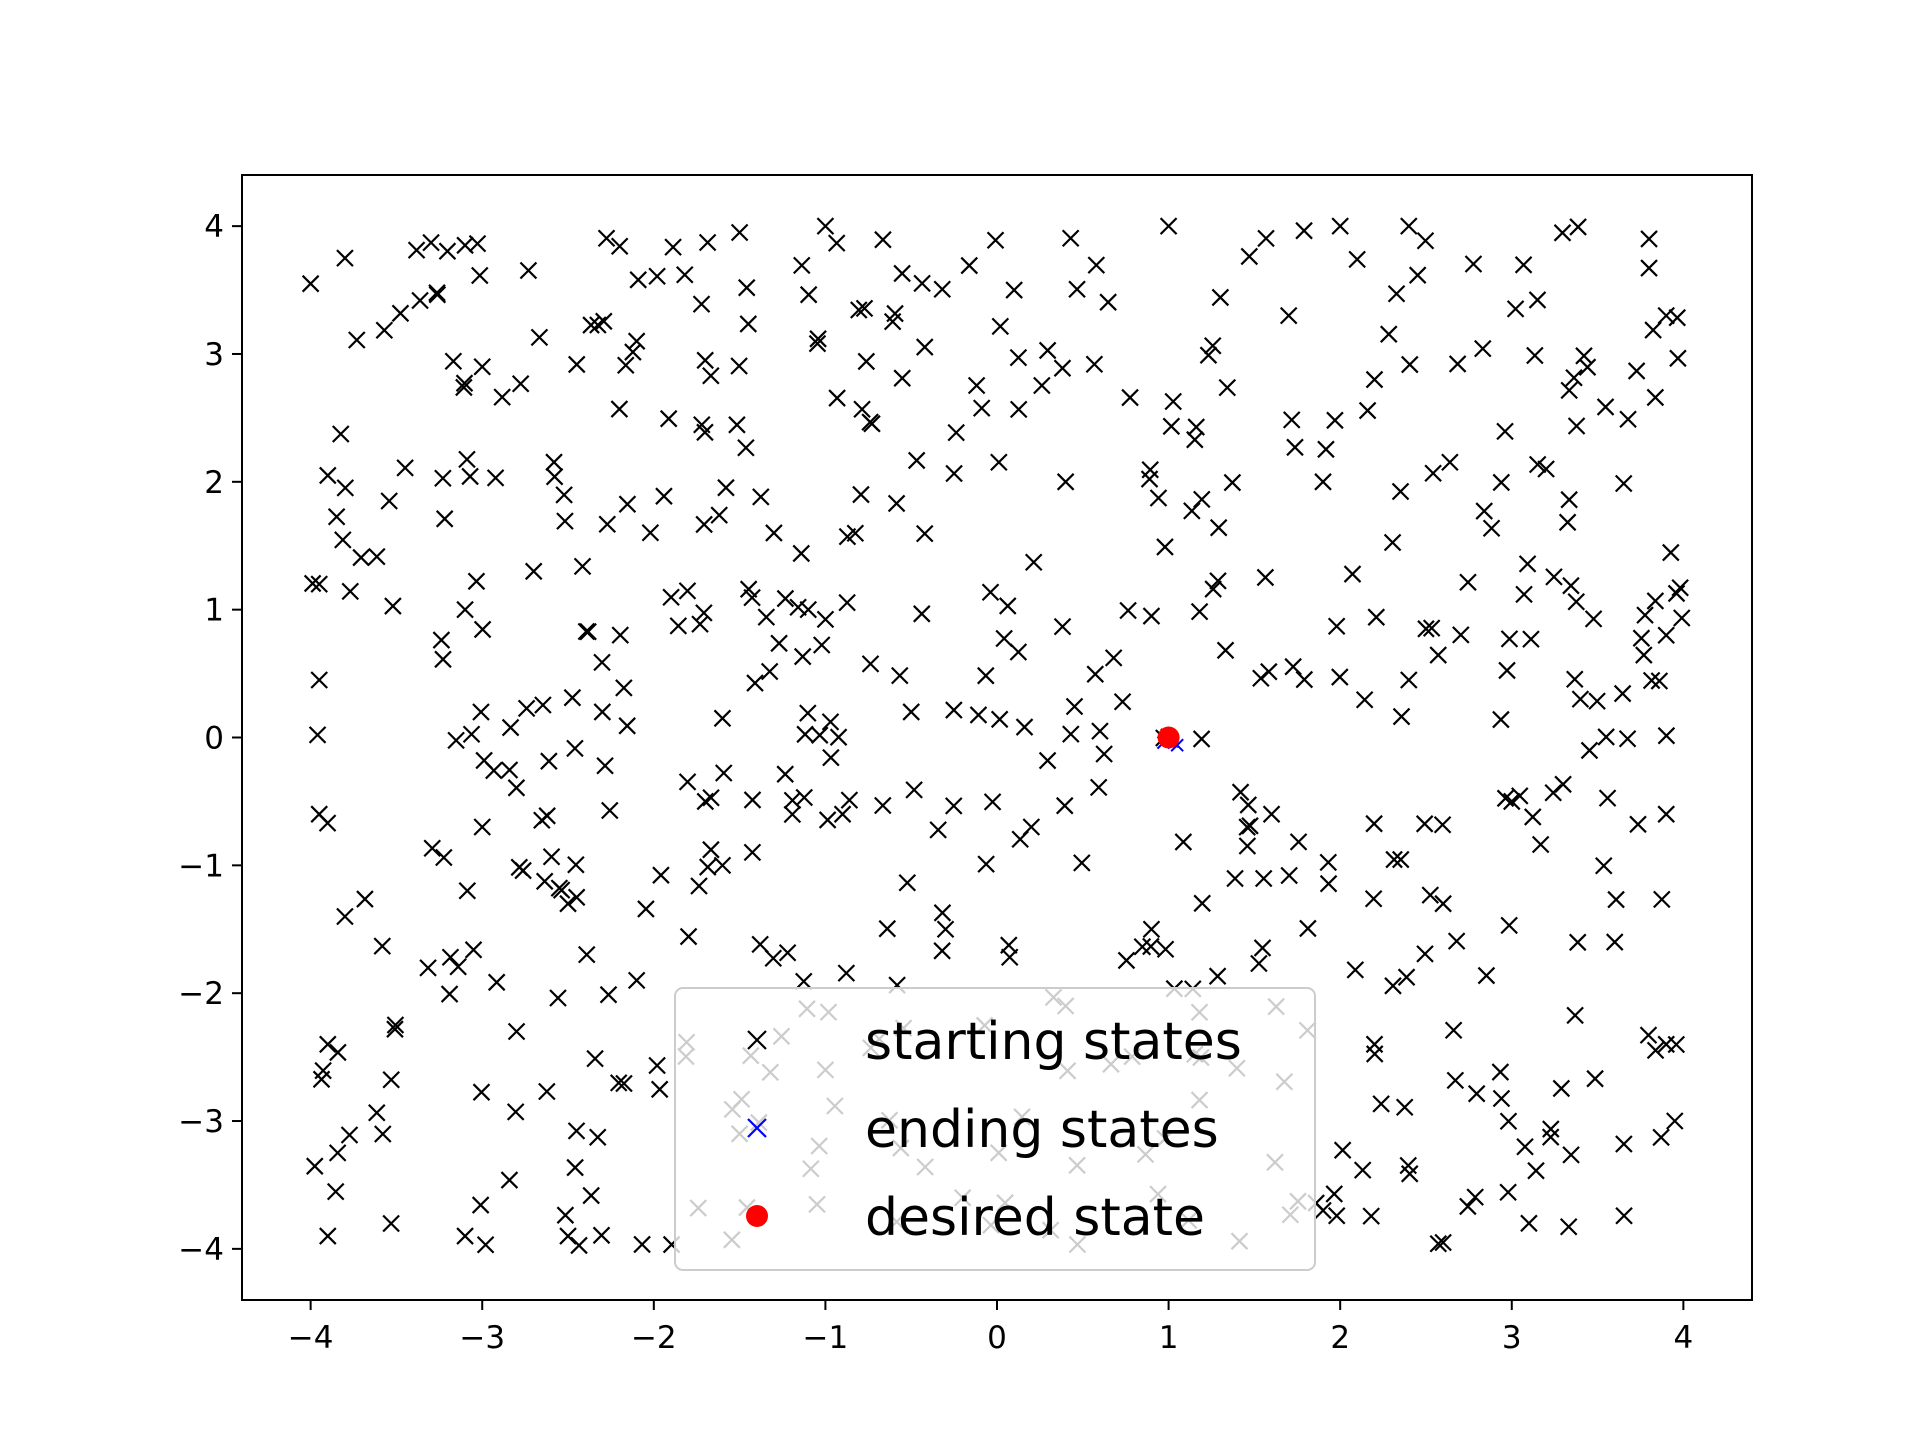 The height and width of the screenshot is (1440, 1920). What do you see at coordinates (757, 1216) in the screenshot?
I see `legend-marker-desired-state` at bounding box center [757, 1216].